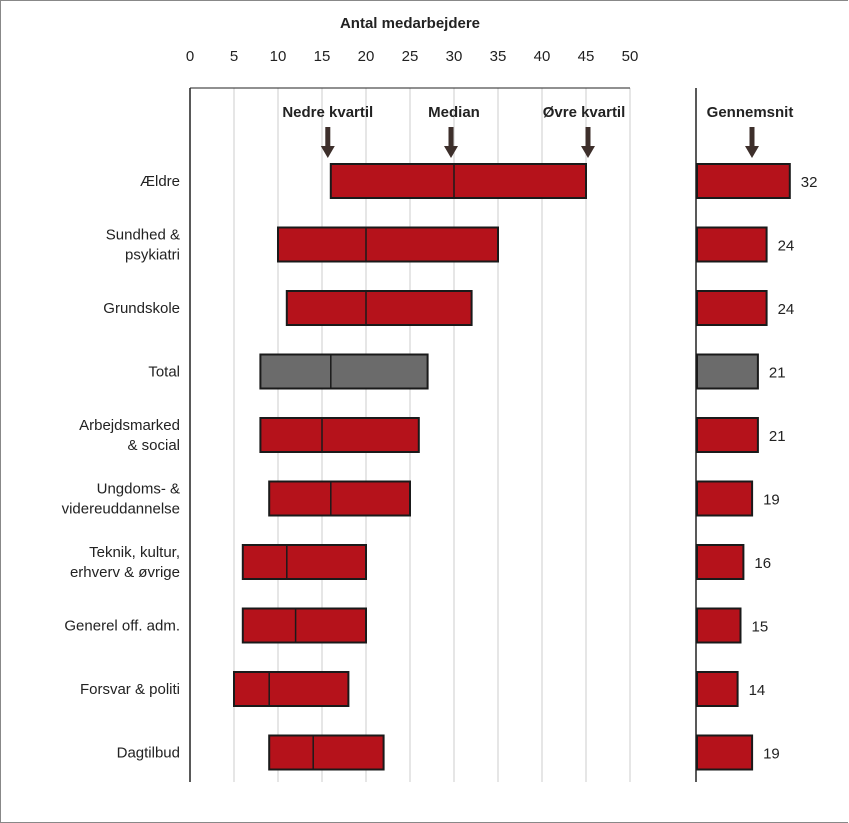  What do you see at coordinates (160, 181) in the screenshot?
I see `category-label: Ældre` at bounding box center [160, 181].